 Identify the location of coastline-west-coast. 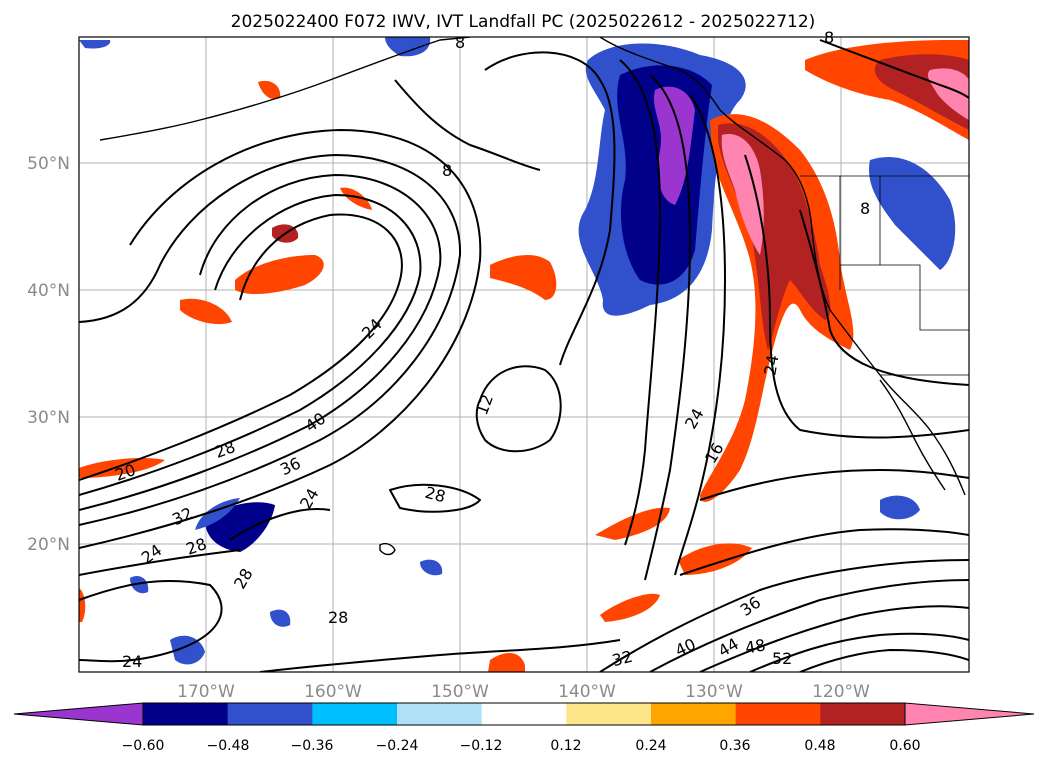
(842, 302).